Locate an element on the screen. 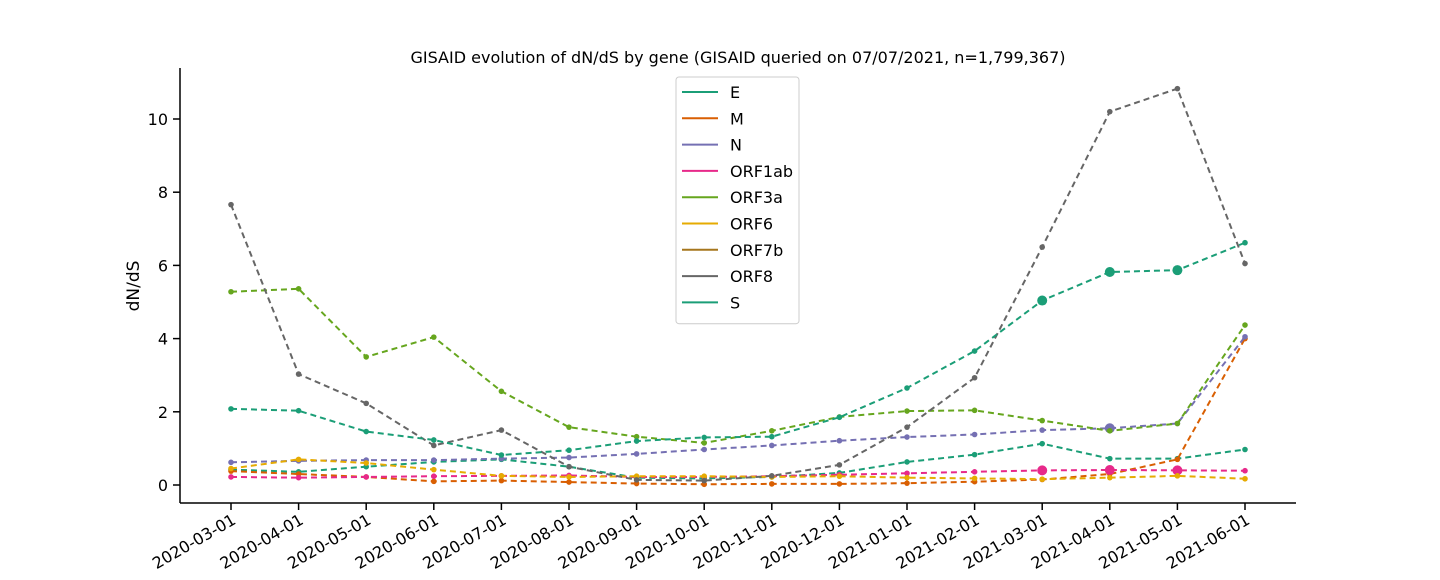 Image resolution: width=1440 pixels, height=580 pixels. legend-label-n: N is located at coordinates (736, 145).